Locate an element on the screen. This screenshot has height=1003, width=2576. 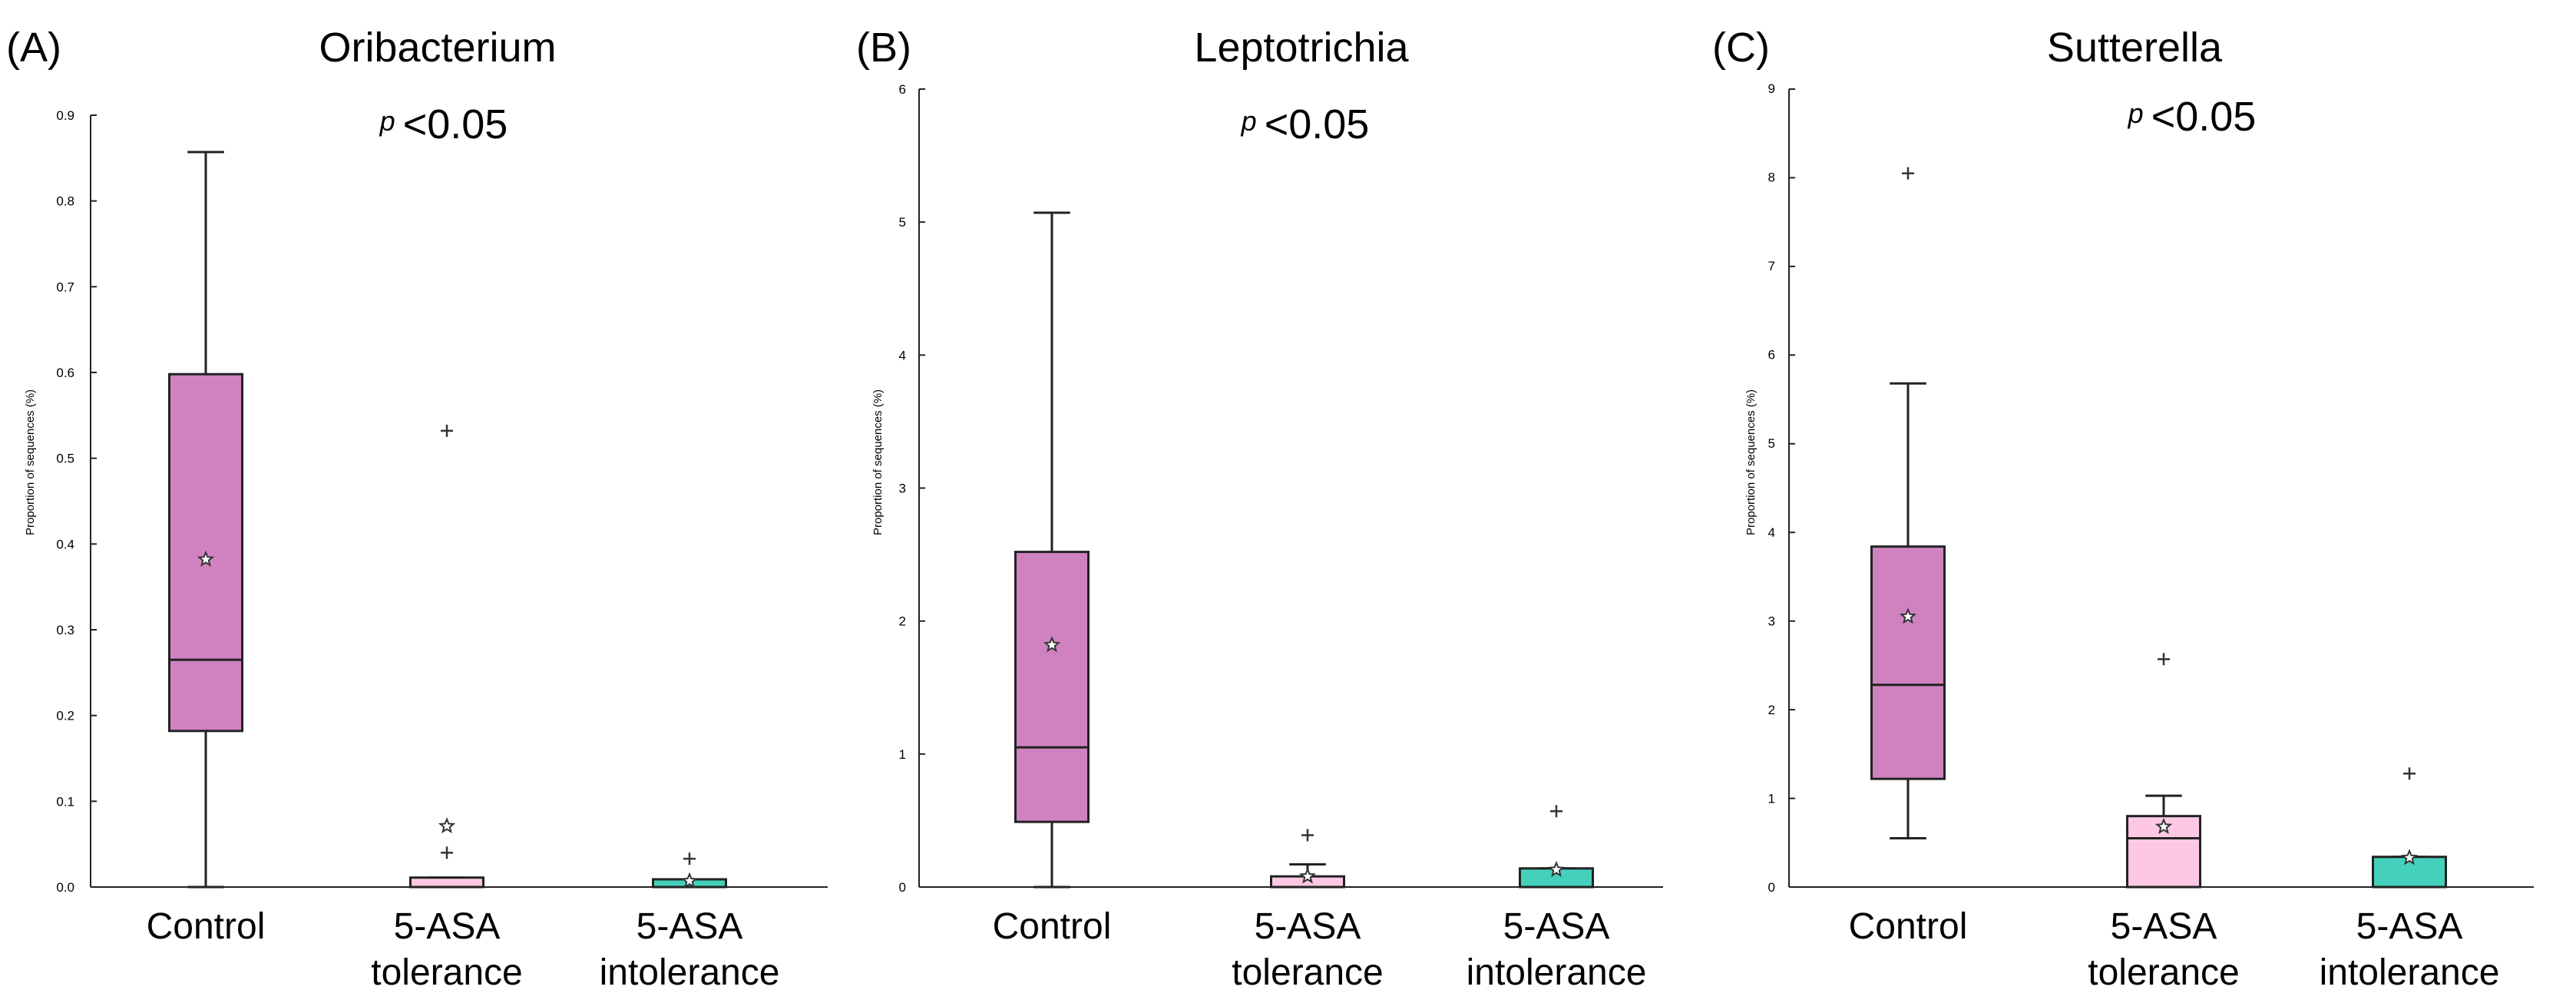
panel-a-control-mean-star is located at coordinates (206, 558).